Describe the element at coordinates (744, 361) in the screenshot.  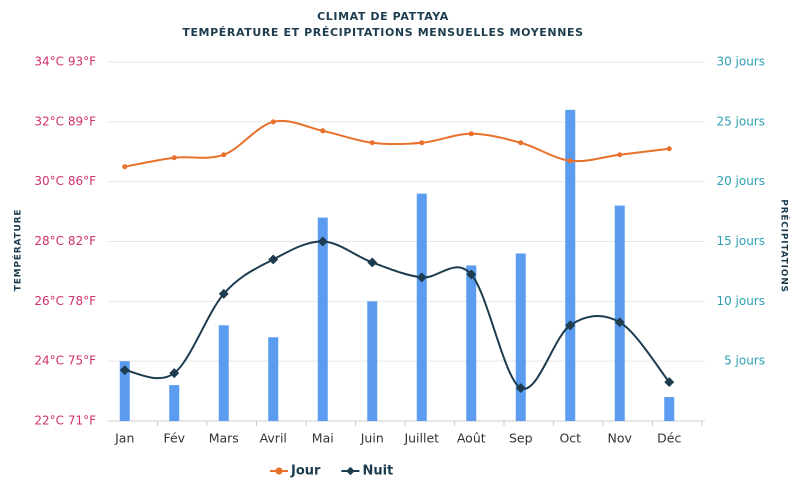
I see `y2-tick-label: 5 jours` at that location.